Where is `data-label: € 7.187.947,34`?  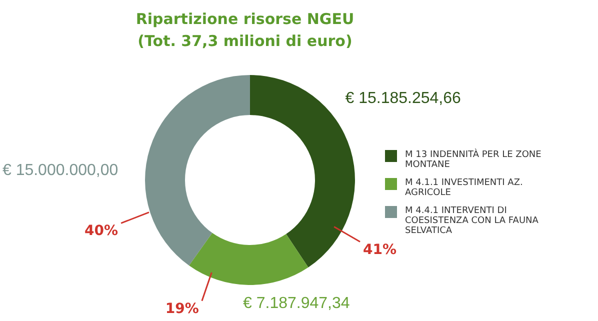 data-label: € 7.187.947,34 is located at coordinates (296, 303).